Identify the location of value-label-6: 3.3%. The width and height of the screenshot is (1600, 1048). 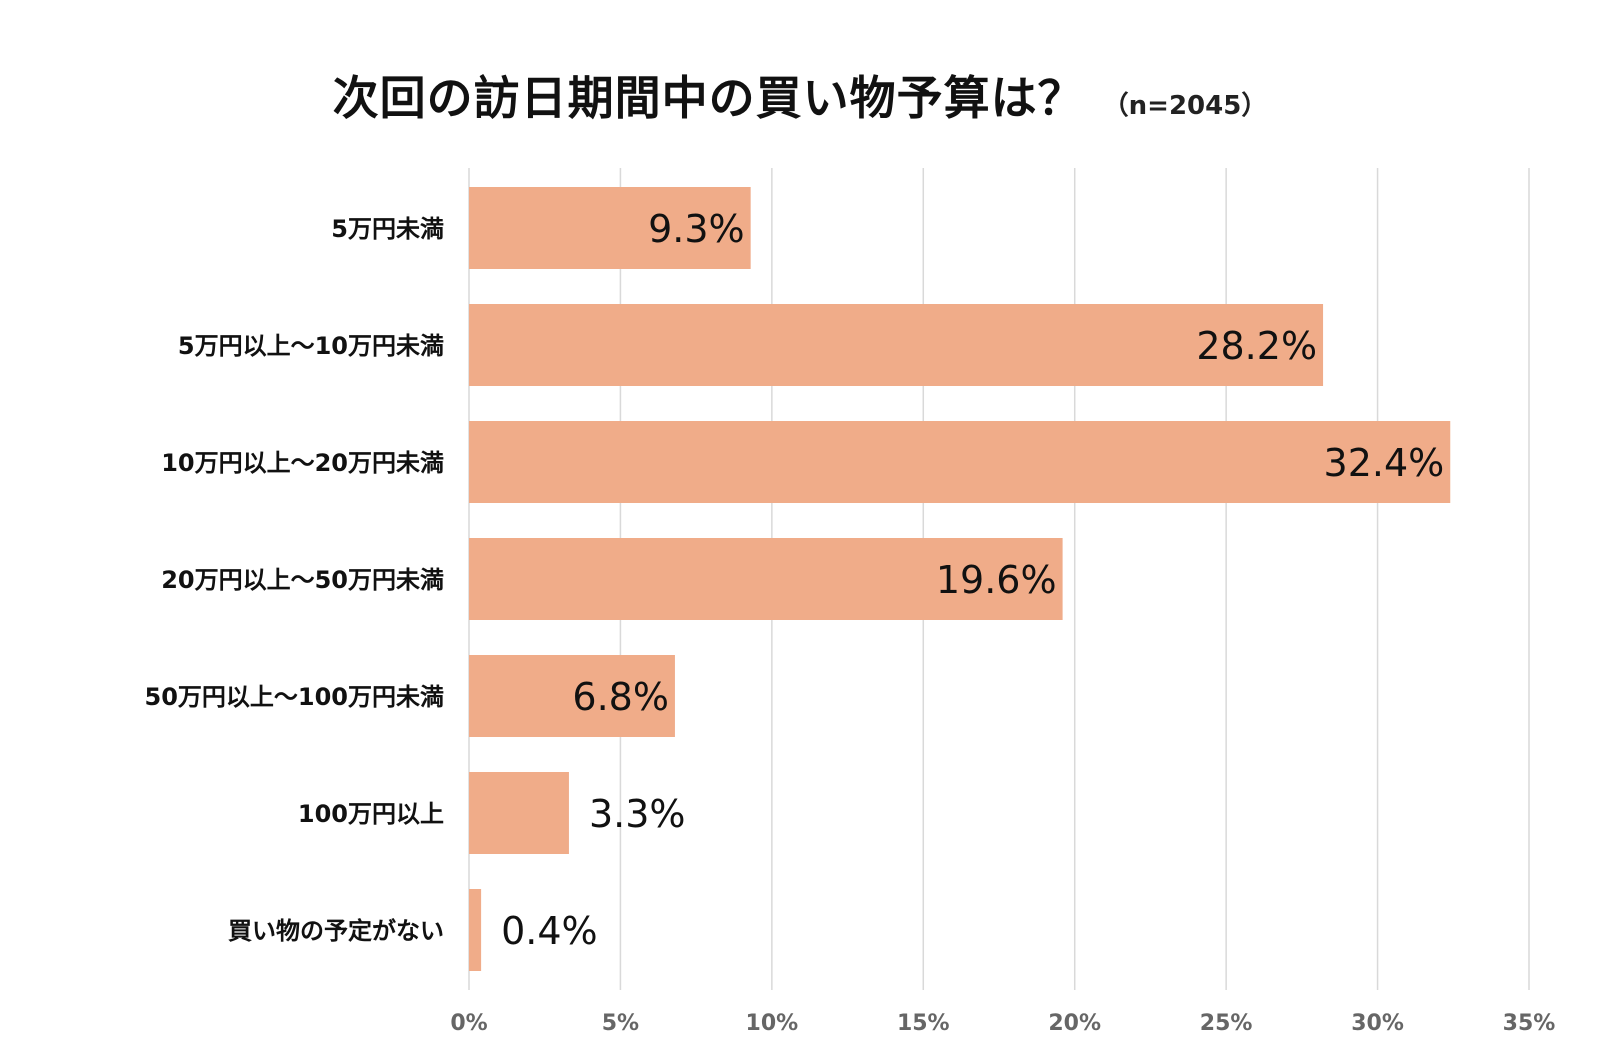
(637, 814).